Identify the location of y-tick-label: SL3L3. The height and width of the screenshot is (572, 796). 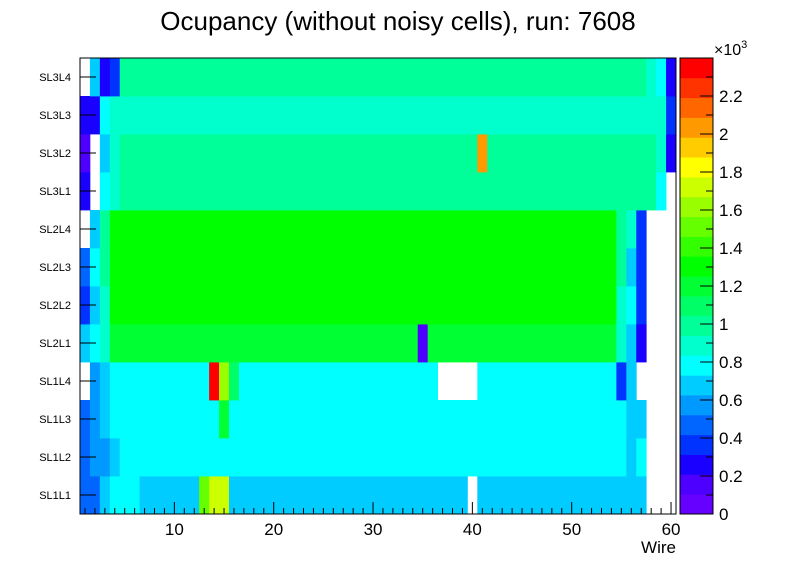
(55, 116).